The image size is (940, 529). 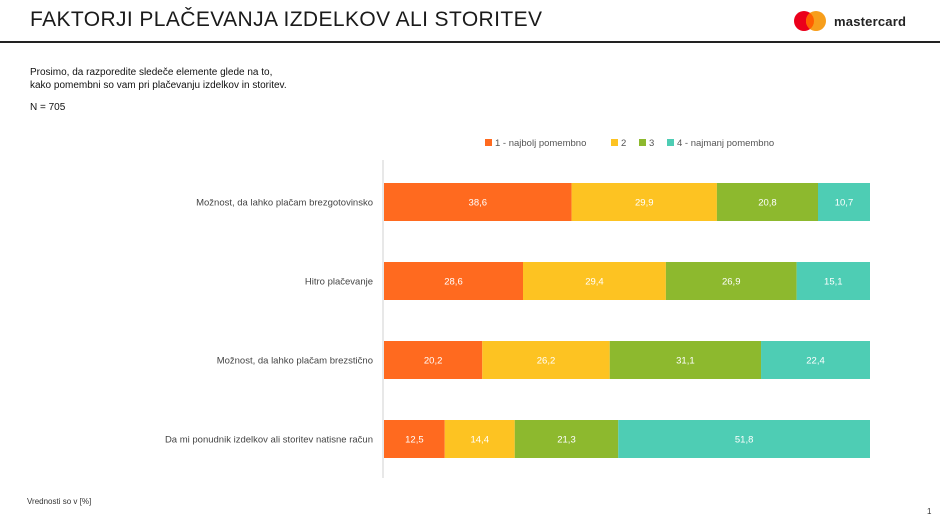 I want to click on bar-value-label: 21,3, so click(x=566, y=440).